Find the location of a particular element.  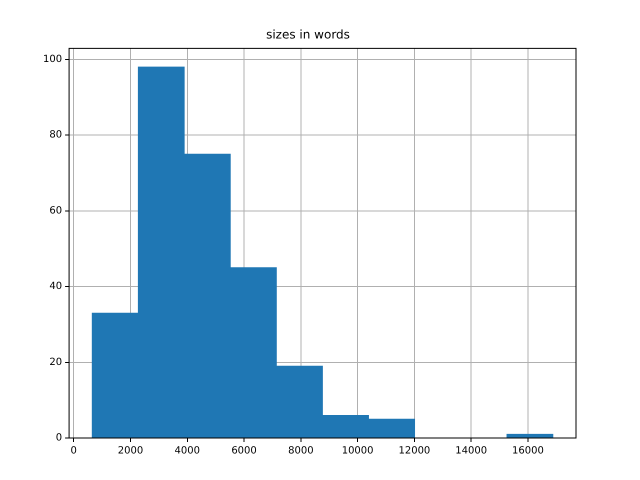

y-tick-label: 40 is located at coordinates (55, 286).